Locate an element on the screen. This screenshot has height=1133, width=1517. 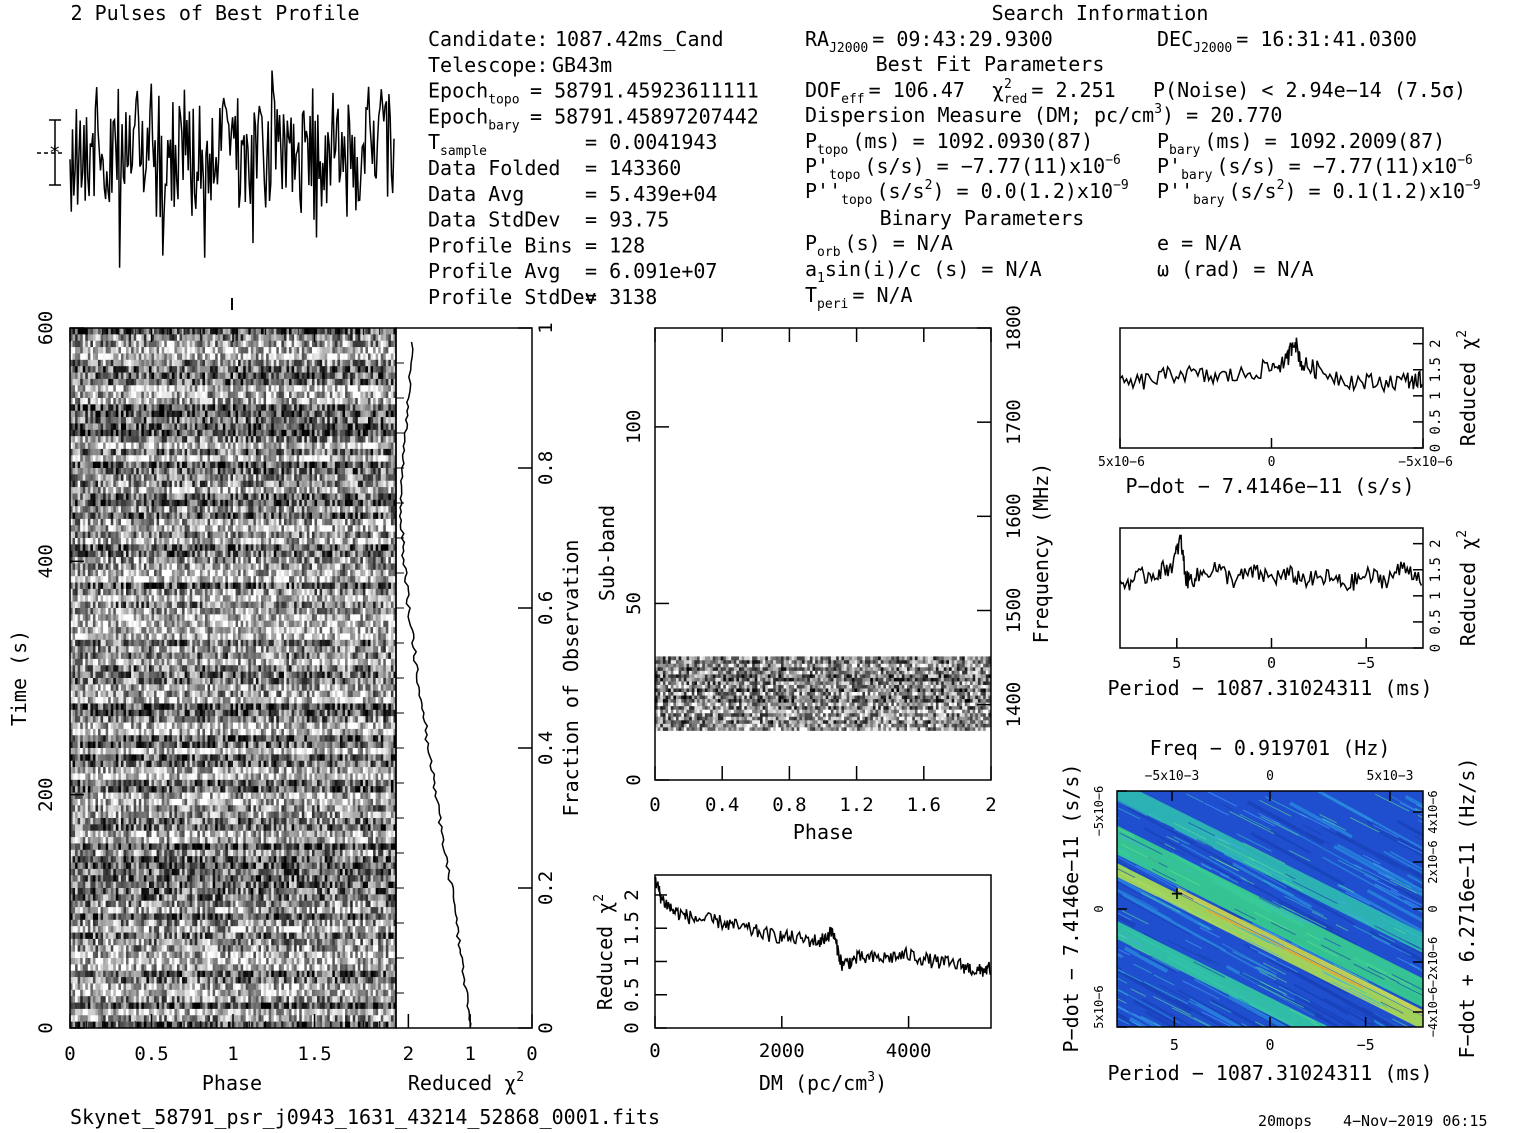
candidate-row-value: = 143360 is located at coordinates (633, 168).